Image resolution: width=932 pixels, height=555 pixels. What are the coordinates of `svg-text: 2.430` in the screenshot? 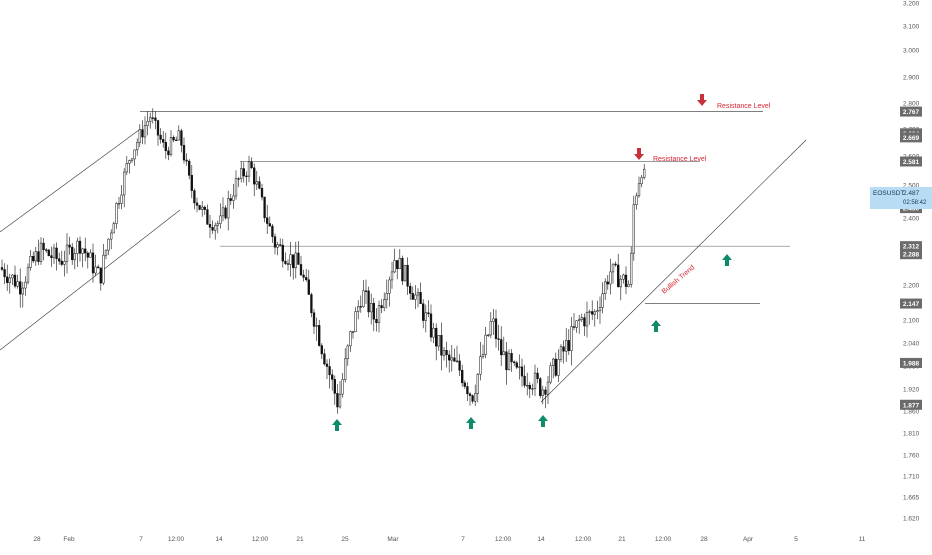 It's located at (911, 209).